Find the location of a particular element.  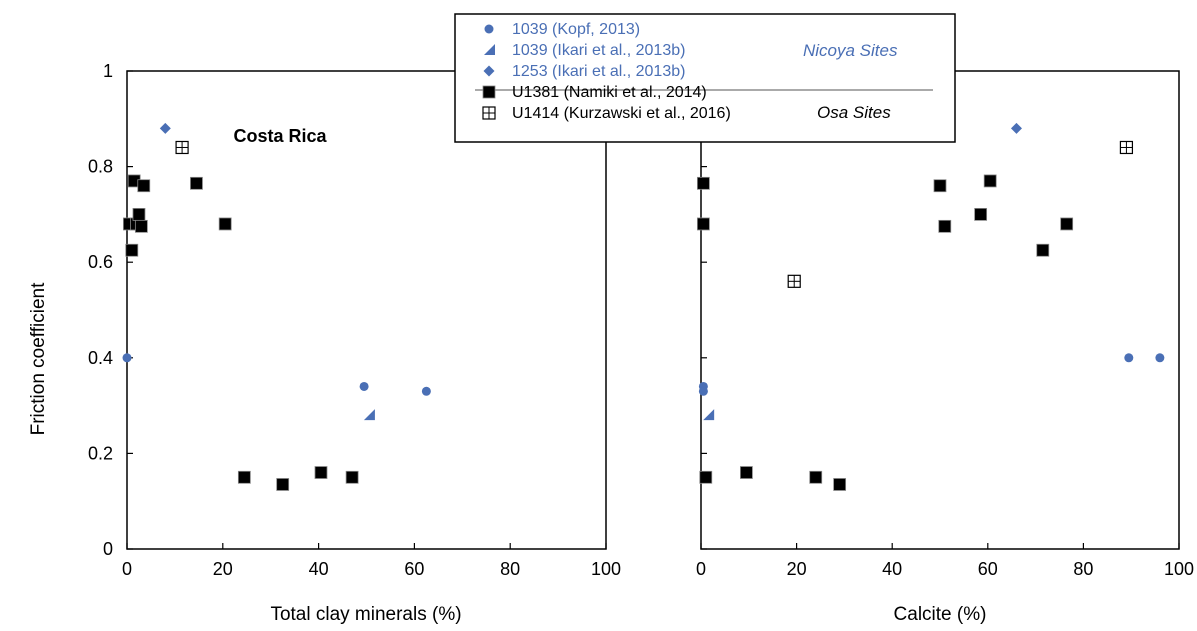

legend-label: U1381 (Namiki et al., 2014) is located at coordinates (609, 92).